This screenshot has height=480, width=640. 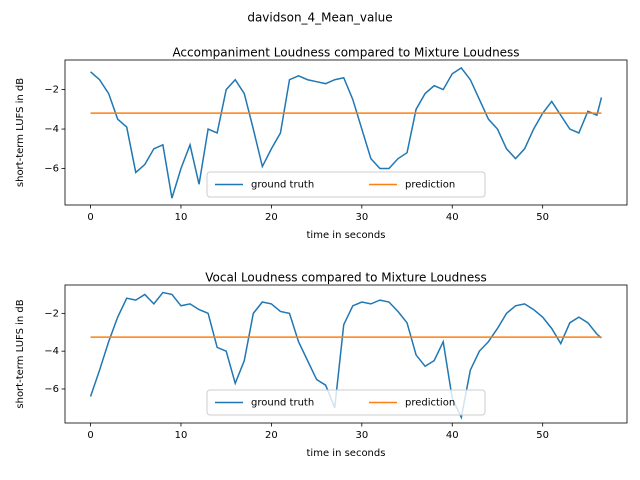 I want to click on figure-title: davidson_4_Mean_value, so click(x=319, y=18).